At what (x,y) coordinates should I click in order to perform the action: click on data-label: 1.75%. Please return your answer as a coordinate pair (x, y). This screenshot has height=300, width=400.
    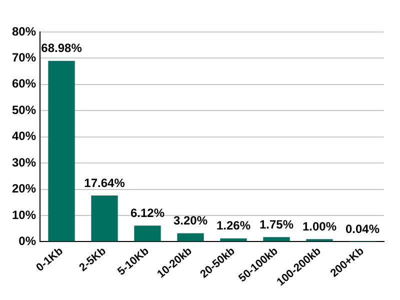
    Looking at the image, I should click on (276, 224).